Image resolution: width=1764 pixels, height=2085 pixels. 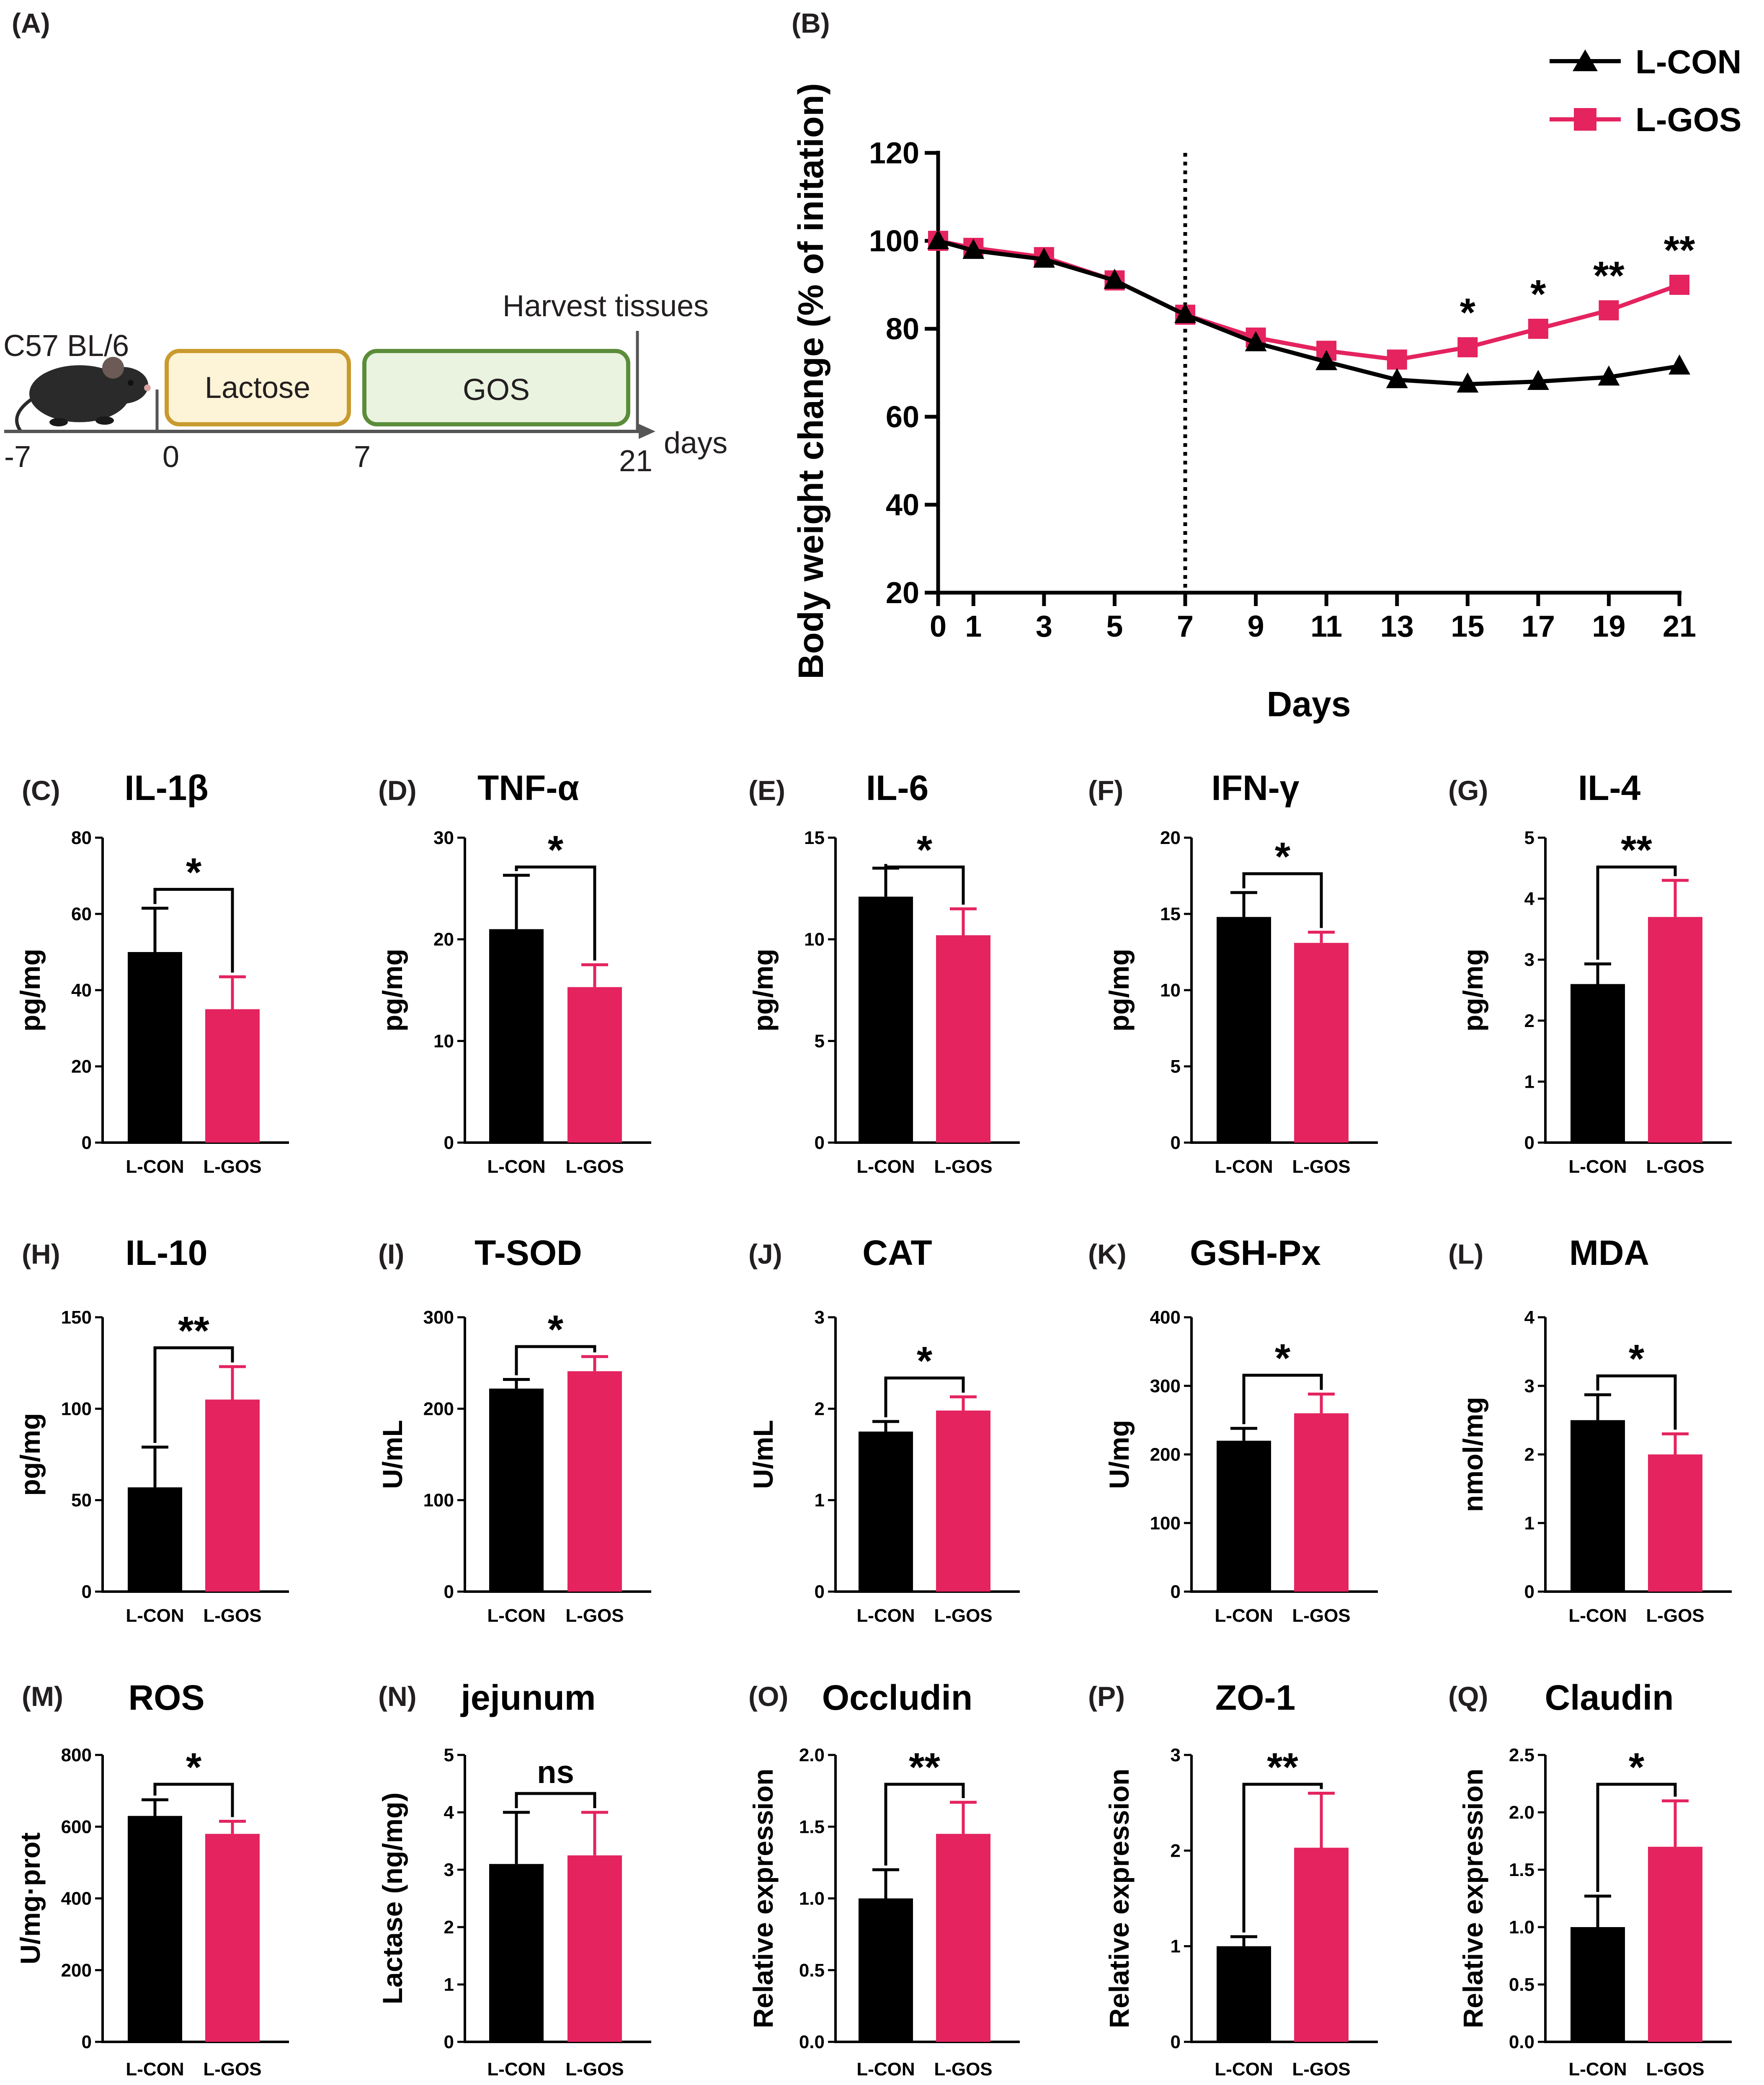 What do you see at coordinates (812, 1970) in the screenshot?
I see `y-tick-label: 0.5` at bounding box center [812, 1970].